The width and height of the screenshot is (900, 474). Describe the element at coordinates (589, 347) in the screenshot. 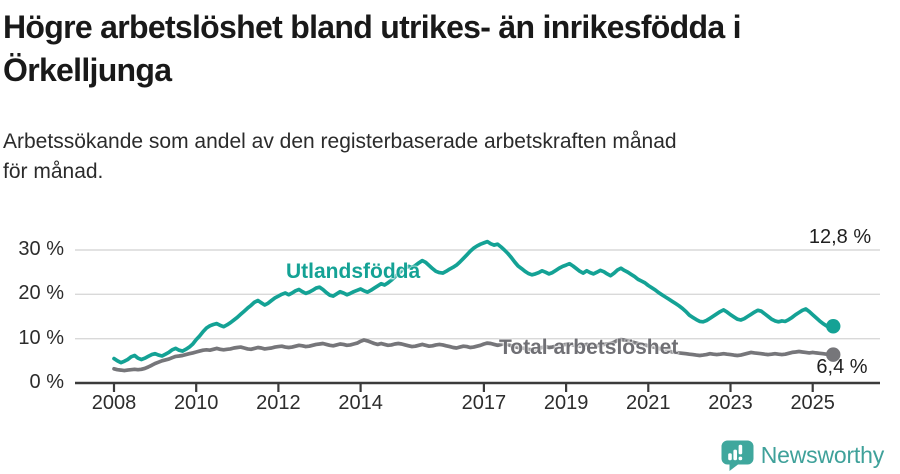

I see `series-label-total-arbetsloshet: Total arbetslöshet` at that location.